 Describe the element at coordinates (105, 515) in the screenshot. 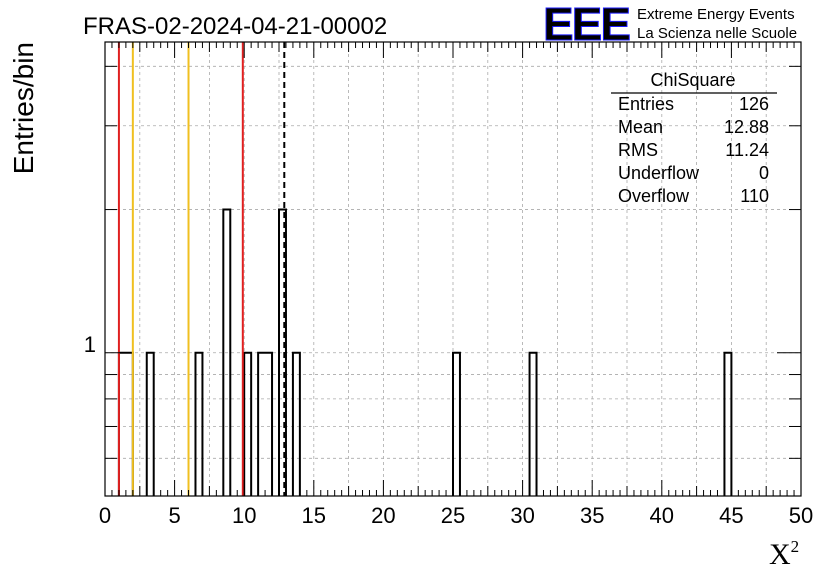

I see `x-tick-label: 0` at that location.